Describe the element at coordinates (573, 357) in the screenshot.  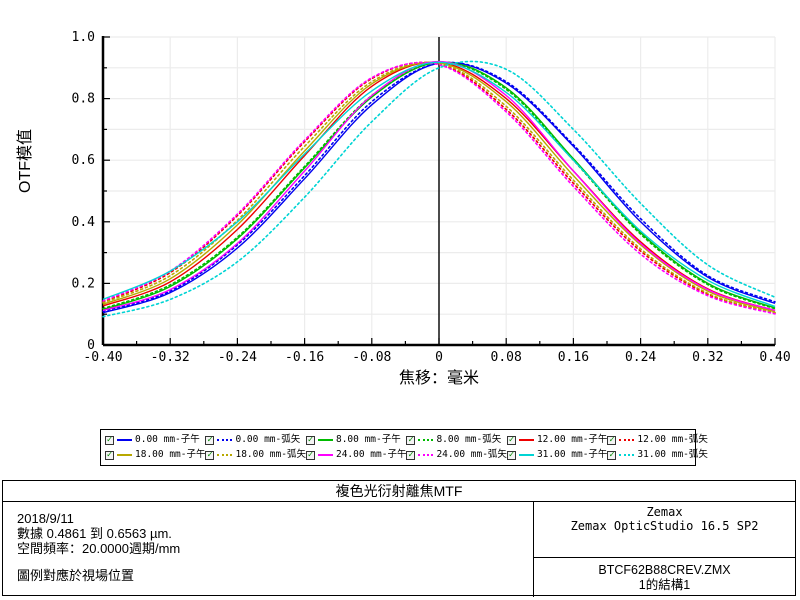
I see `x-tick-label: 0.16` at that location.